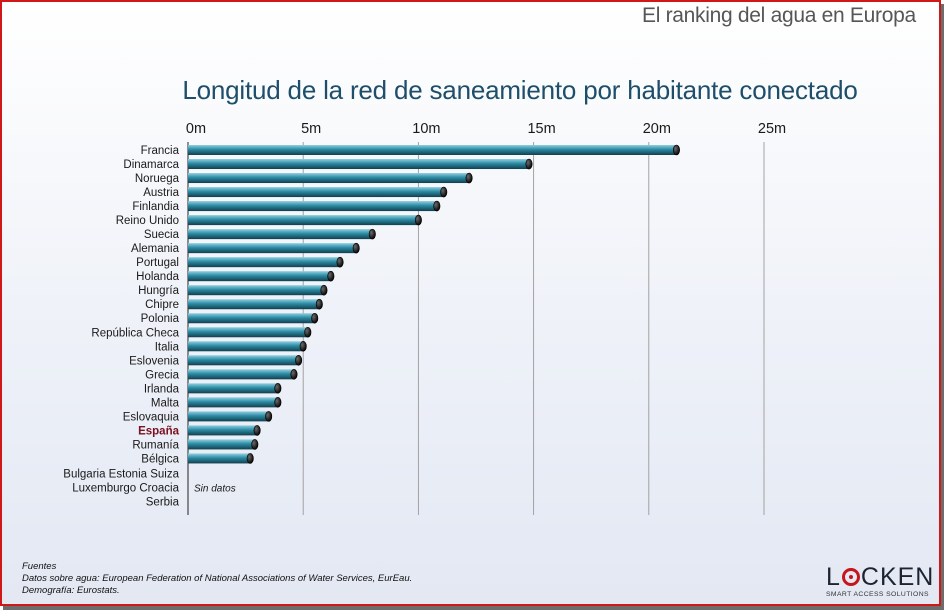 The image size is (945, 611). I want to click on x-tick-label: 20m, so click(657, 129).